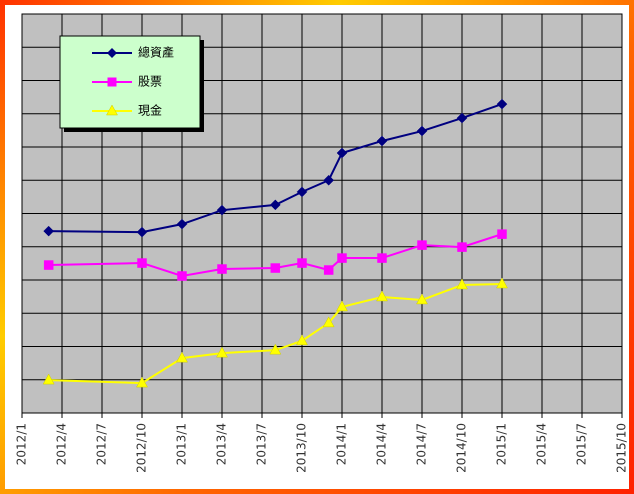 The image size is (634, 494). What do you see at coordinates (422, 444) in the screenshot?
I see `x-tick-label: 2014/7` at bounding box center [422, 444].